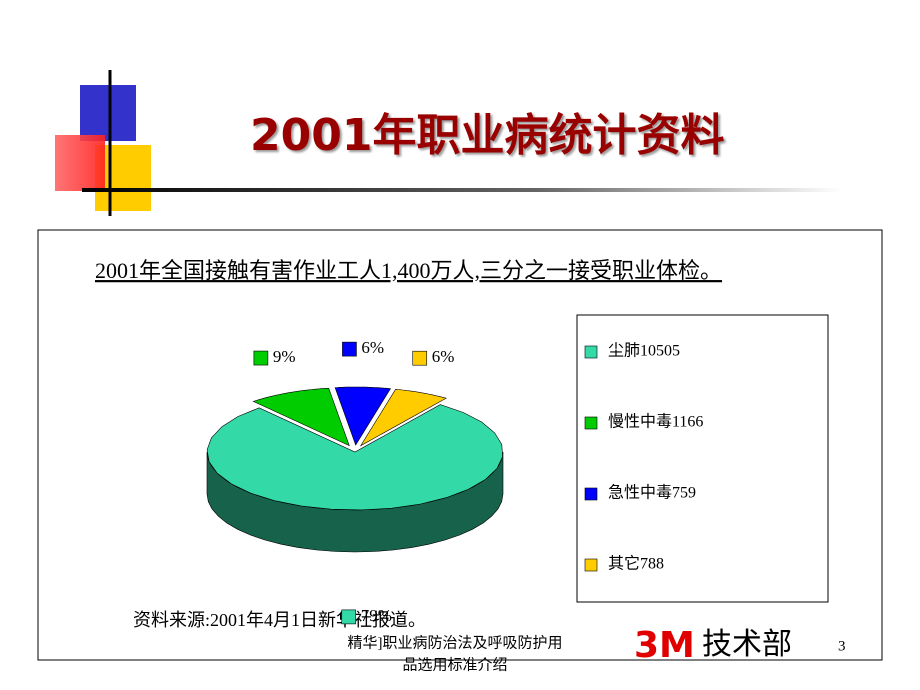 This screenshot has height=690, width=920. Describe the element at coordinates (644, 351) in the screenshot. I see `legend-label: 尘肺10505` at that location.